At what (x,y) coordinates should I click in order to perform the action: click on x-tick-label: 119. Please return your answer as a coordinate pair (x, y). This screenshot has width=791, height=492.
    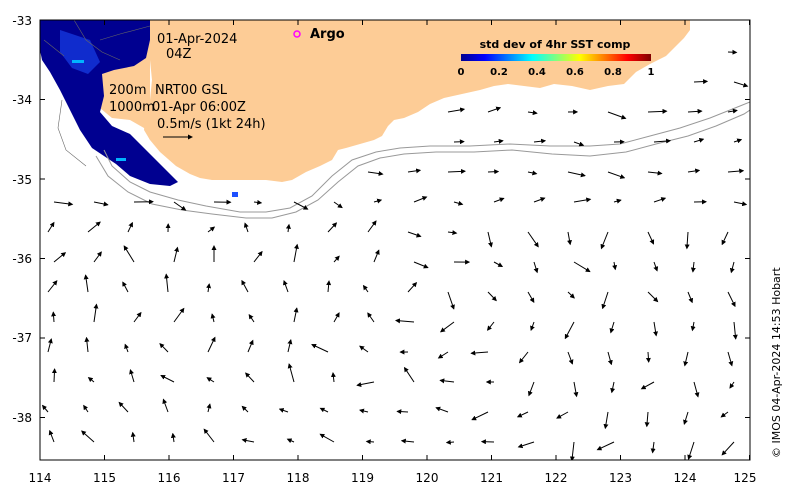
    Looking at the image, I should click on (362, 478).